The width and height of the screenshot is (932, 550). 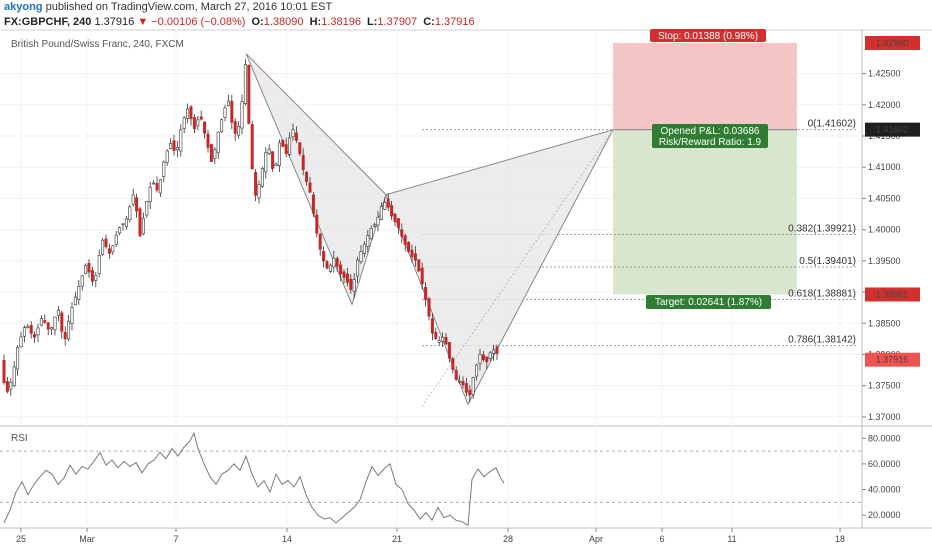 I want to click on rsi-tick-label: 60.0000, so click(x=884, y=464).